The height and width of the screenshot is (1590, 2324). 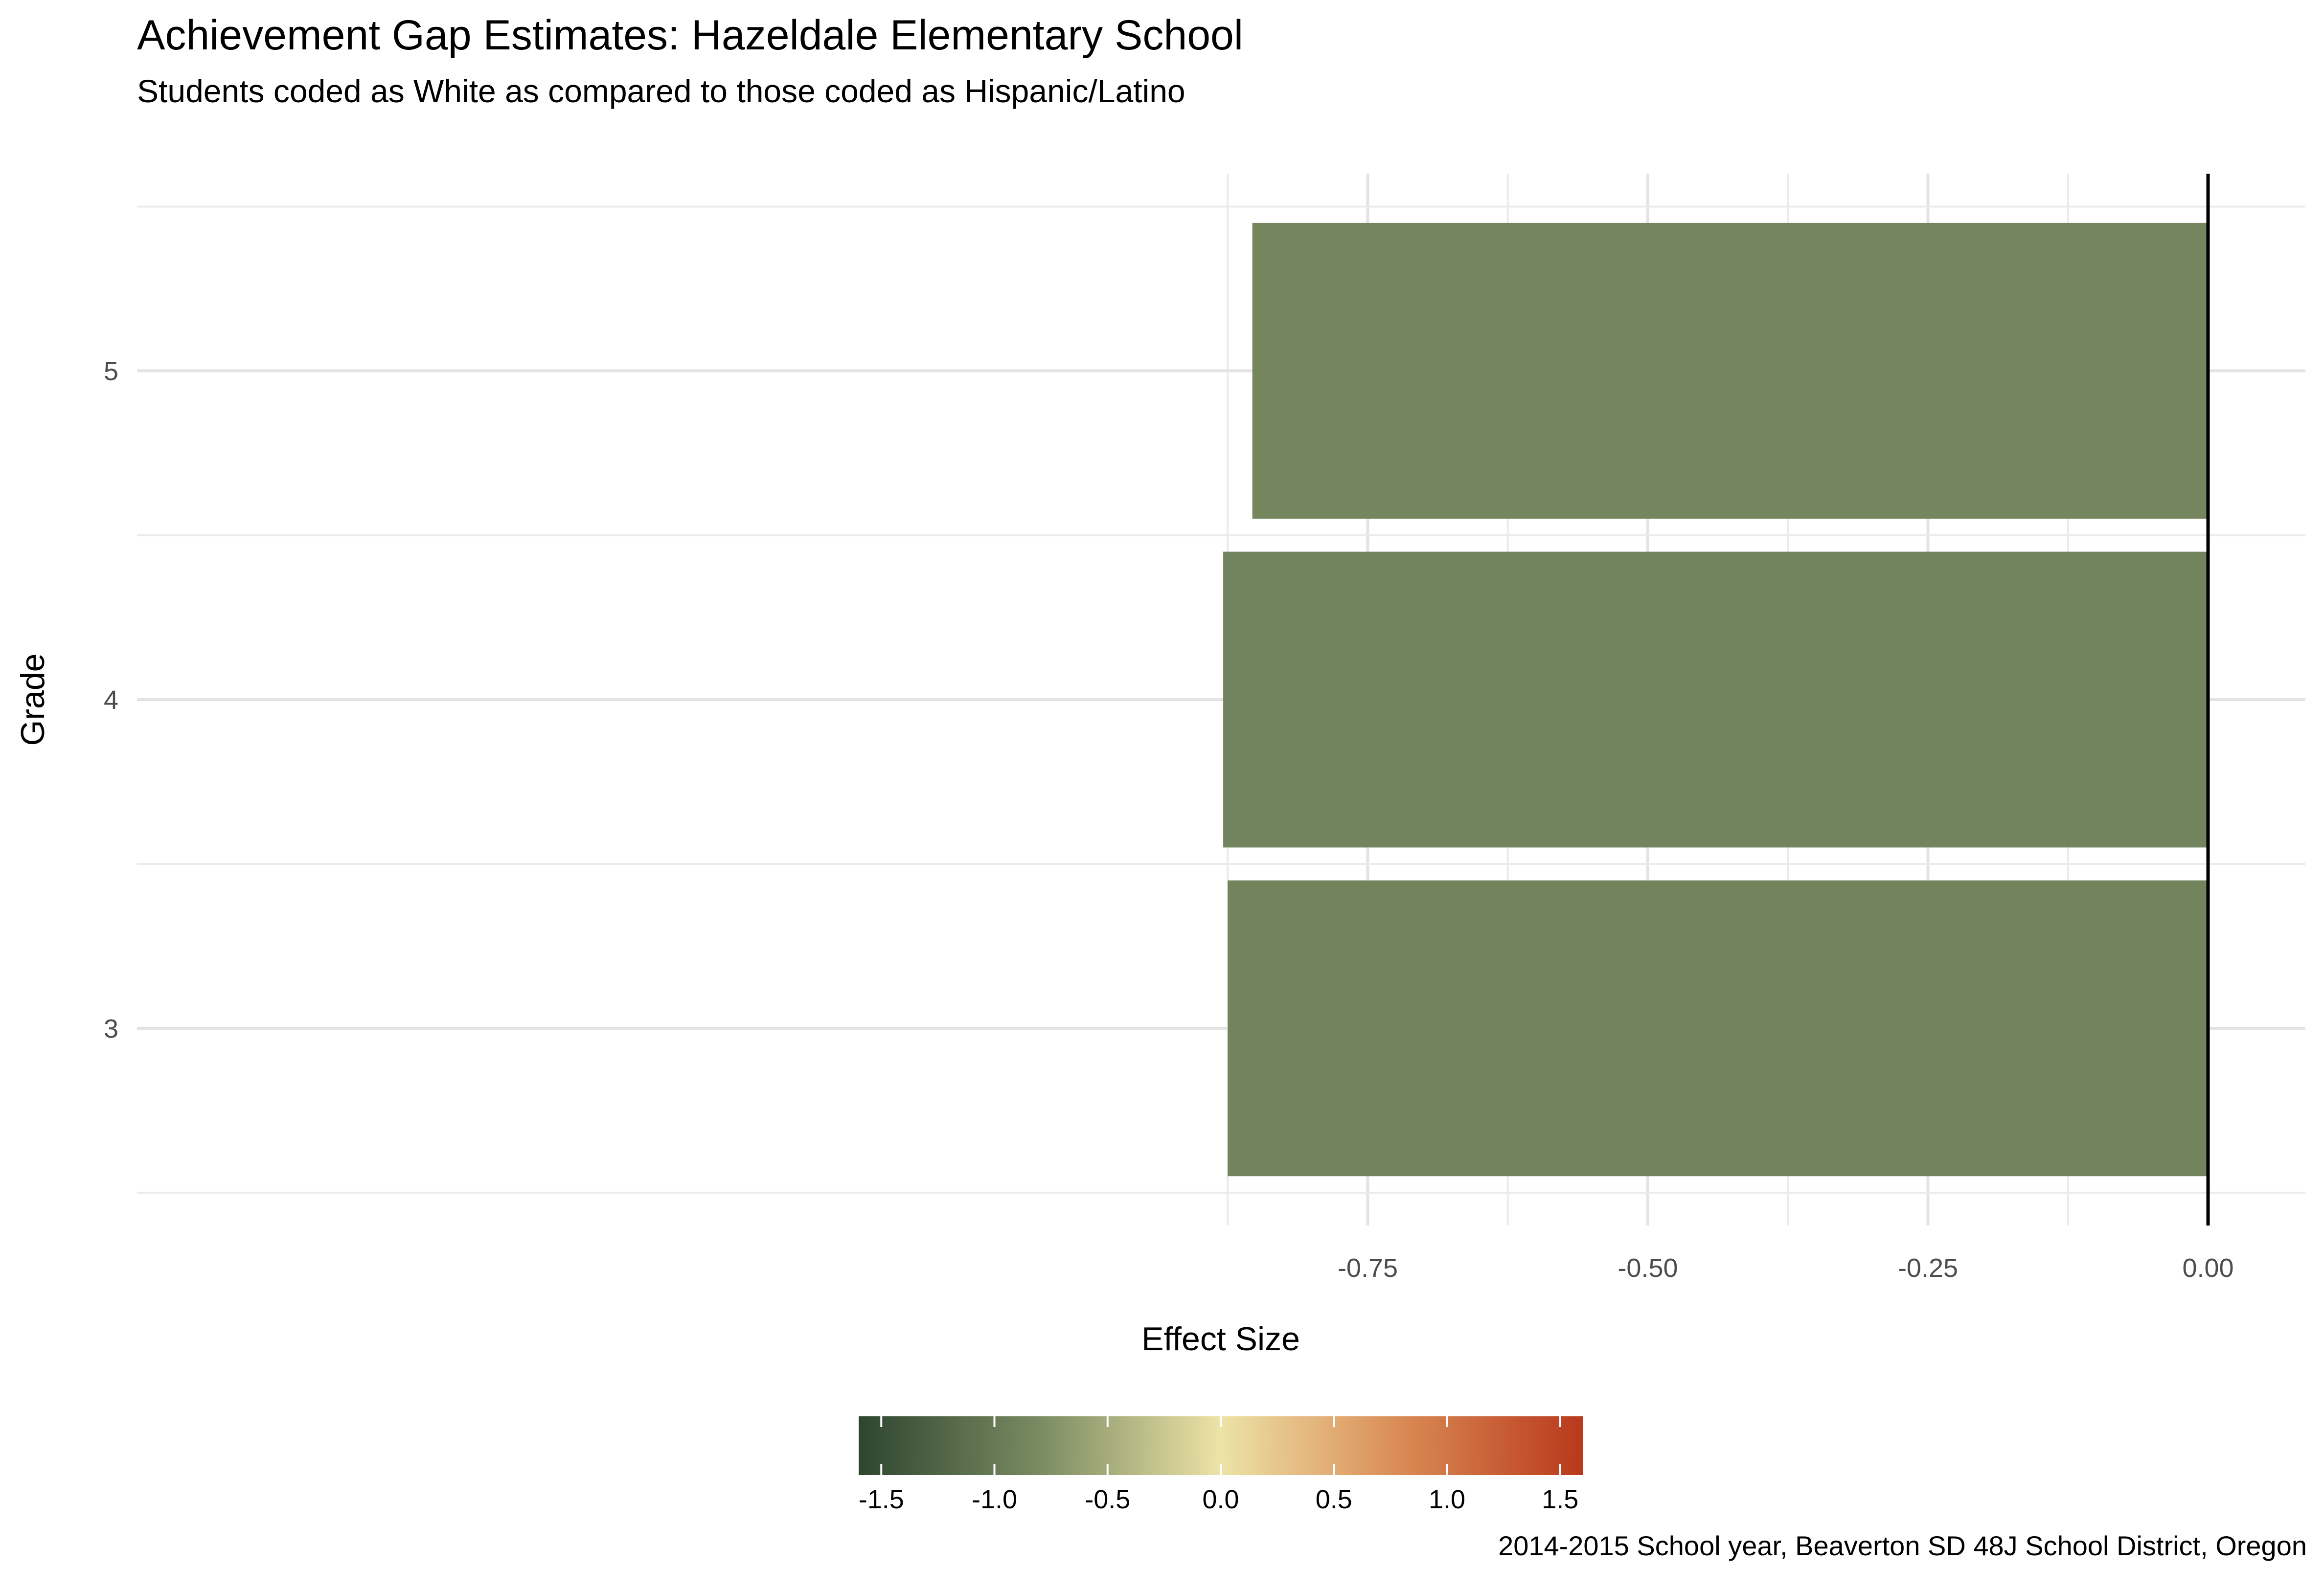 I want to click on y-tick-label: 5, so click(x=111, y=371).